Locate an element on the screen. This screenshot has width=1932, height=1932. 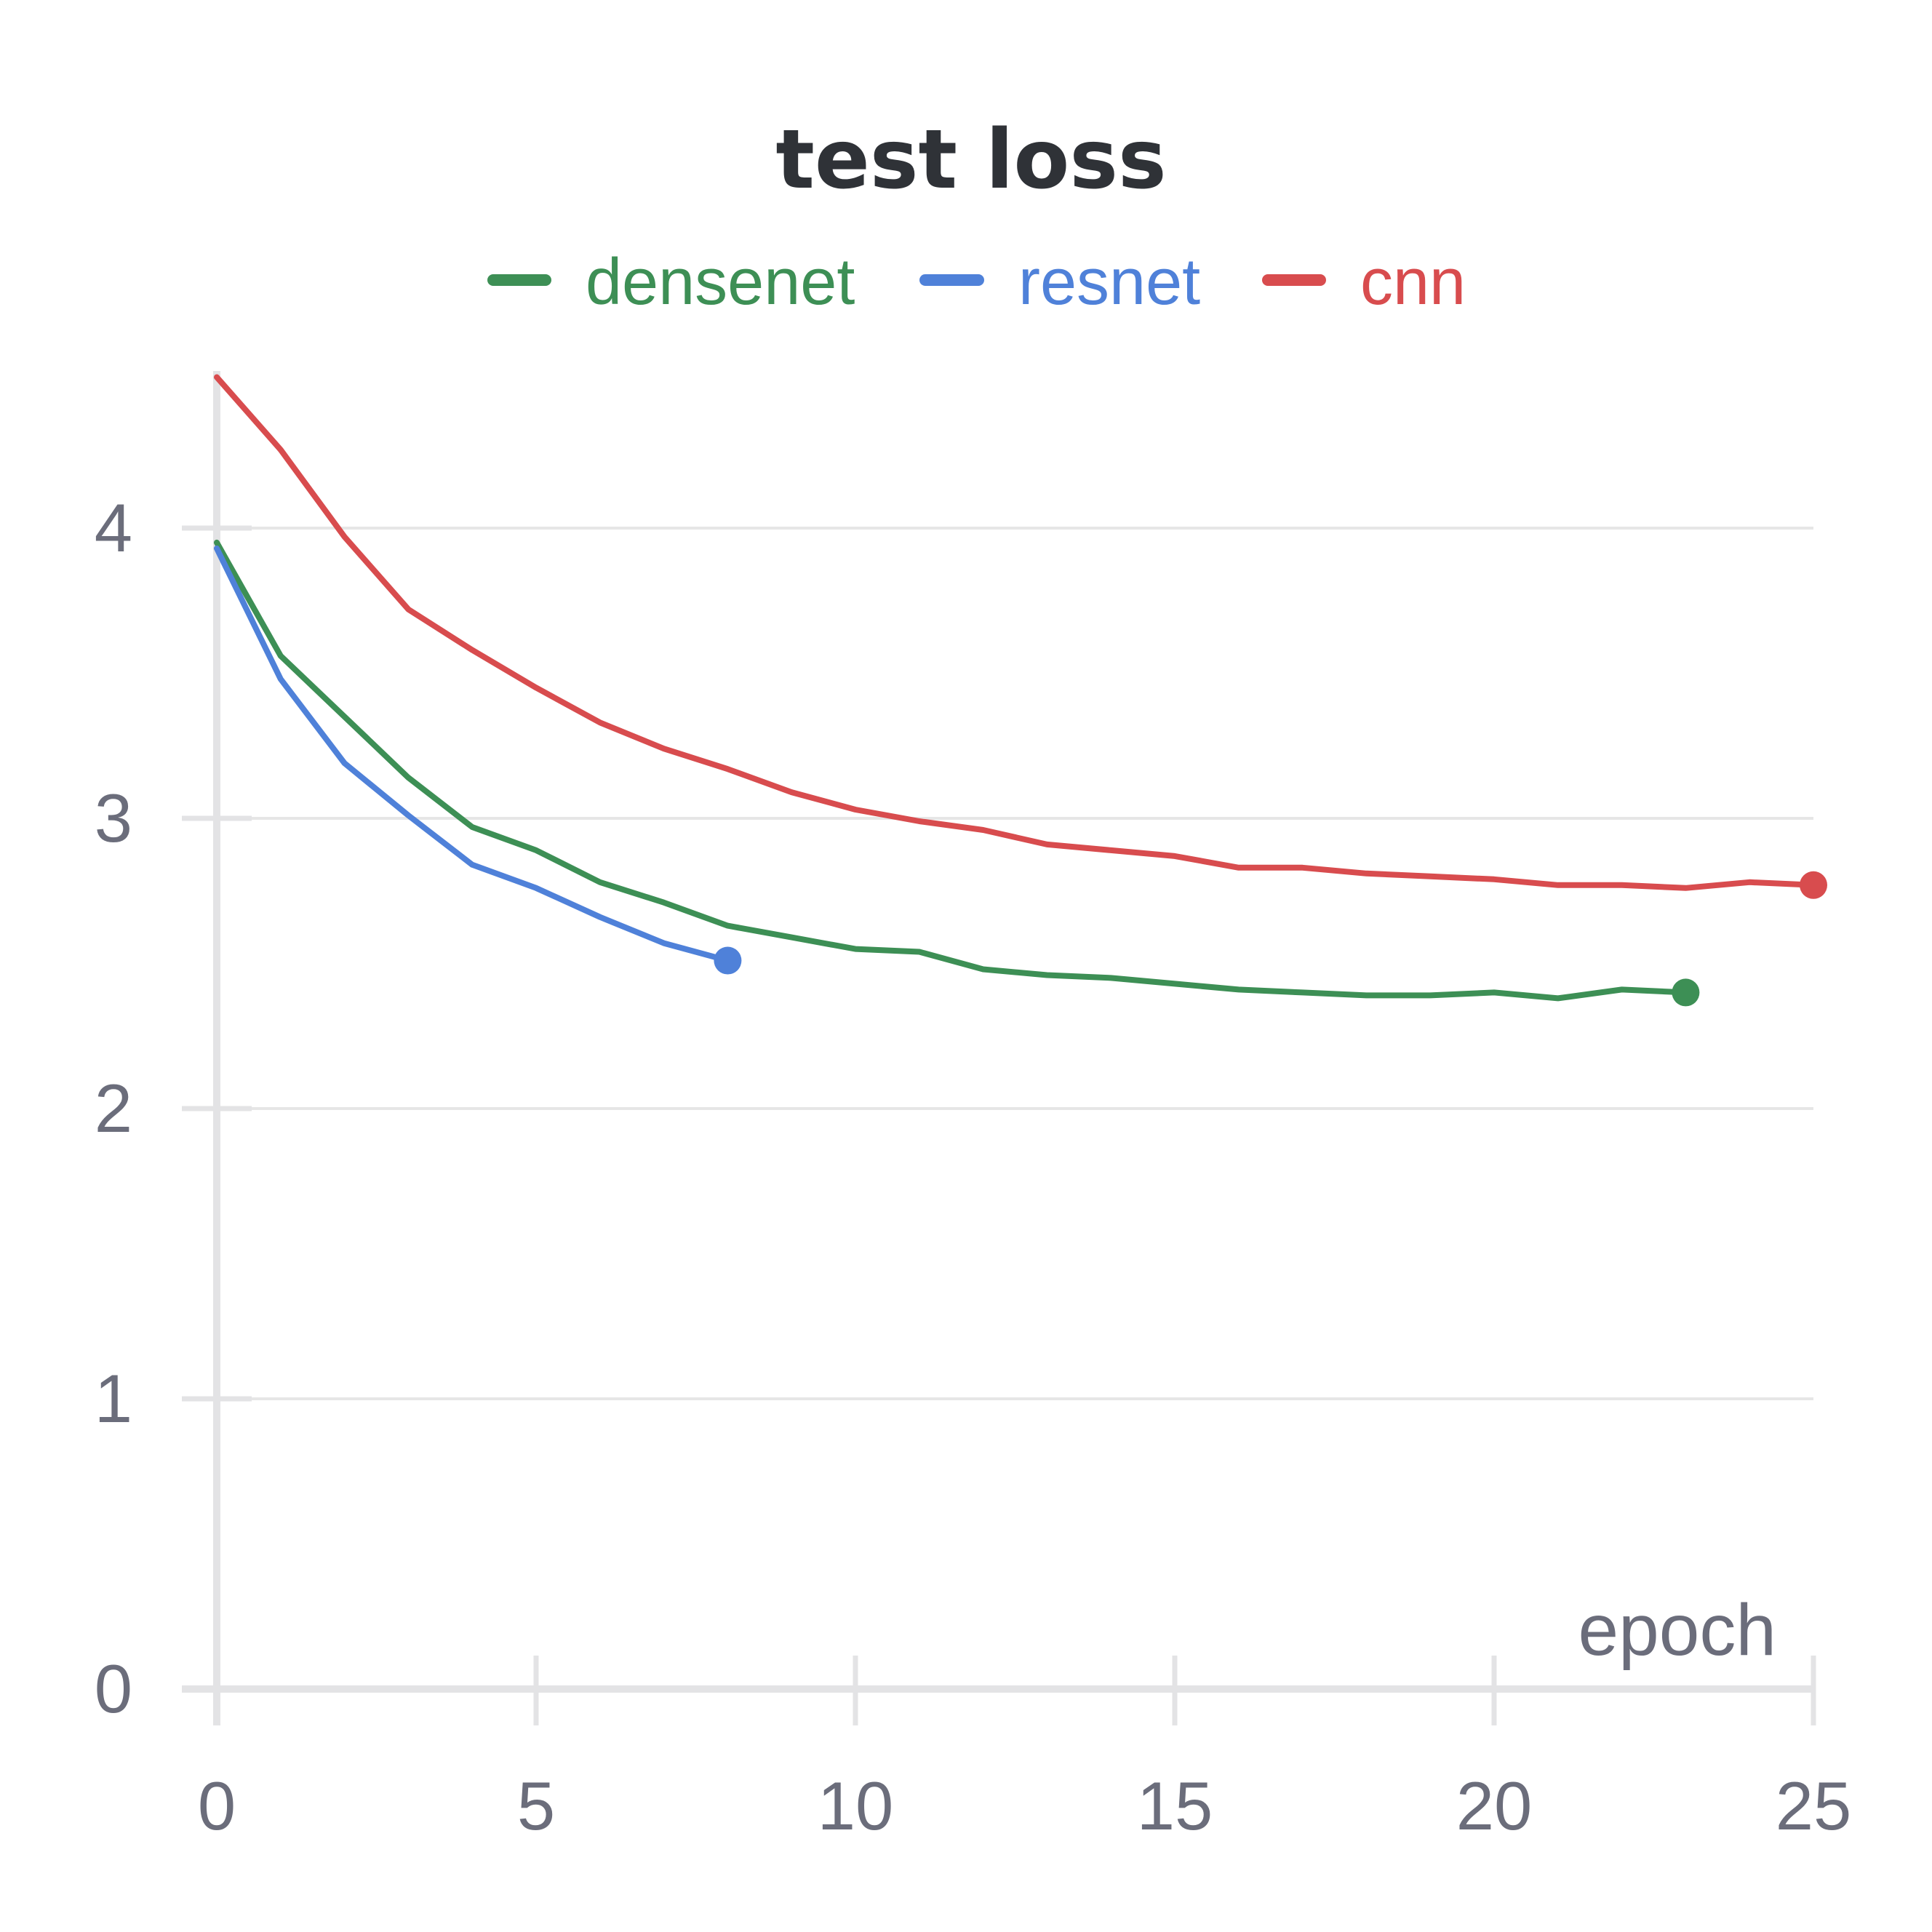
x-tick-label: 25 is located at coordinates (1814, 1806).